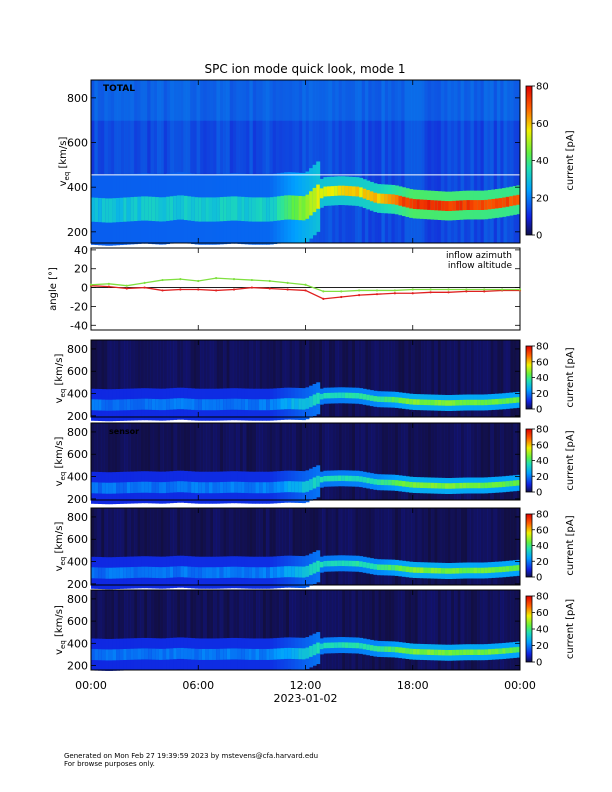  I want to click on y-tick-label: 800, so click(77, 349).